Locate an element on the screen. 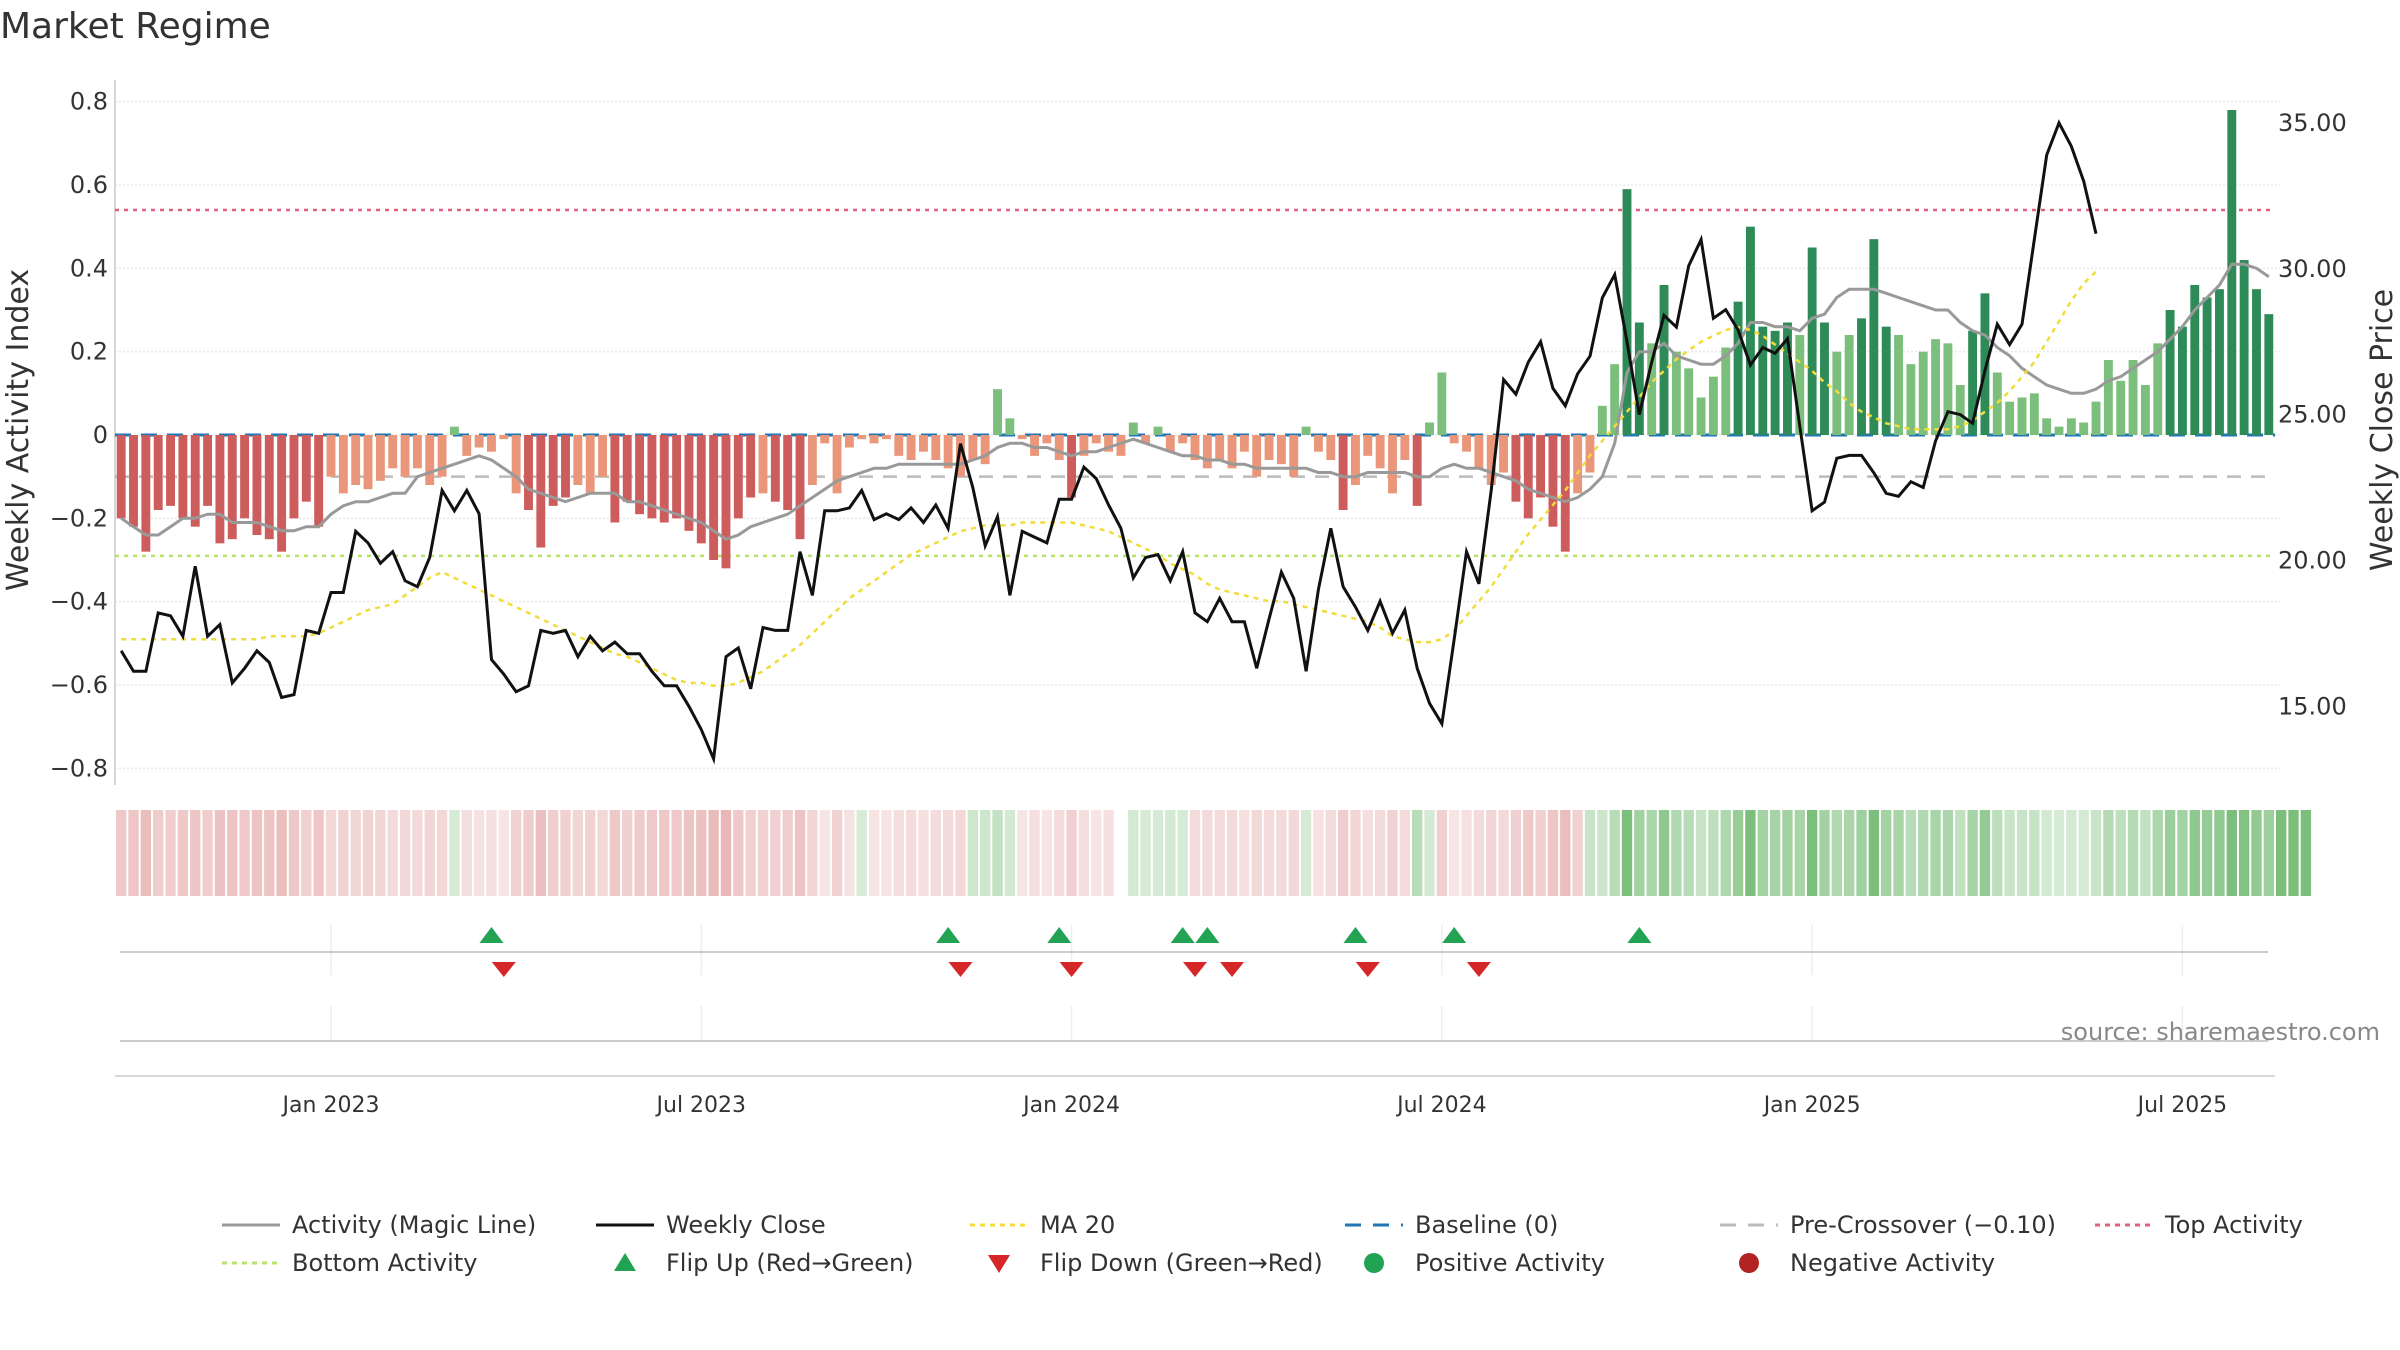 Image resolution: width=2400 pixels, height=1350 pixels. x-tick-label: Jan 2025 is located at coordinates (1811, 1105).